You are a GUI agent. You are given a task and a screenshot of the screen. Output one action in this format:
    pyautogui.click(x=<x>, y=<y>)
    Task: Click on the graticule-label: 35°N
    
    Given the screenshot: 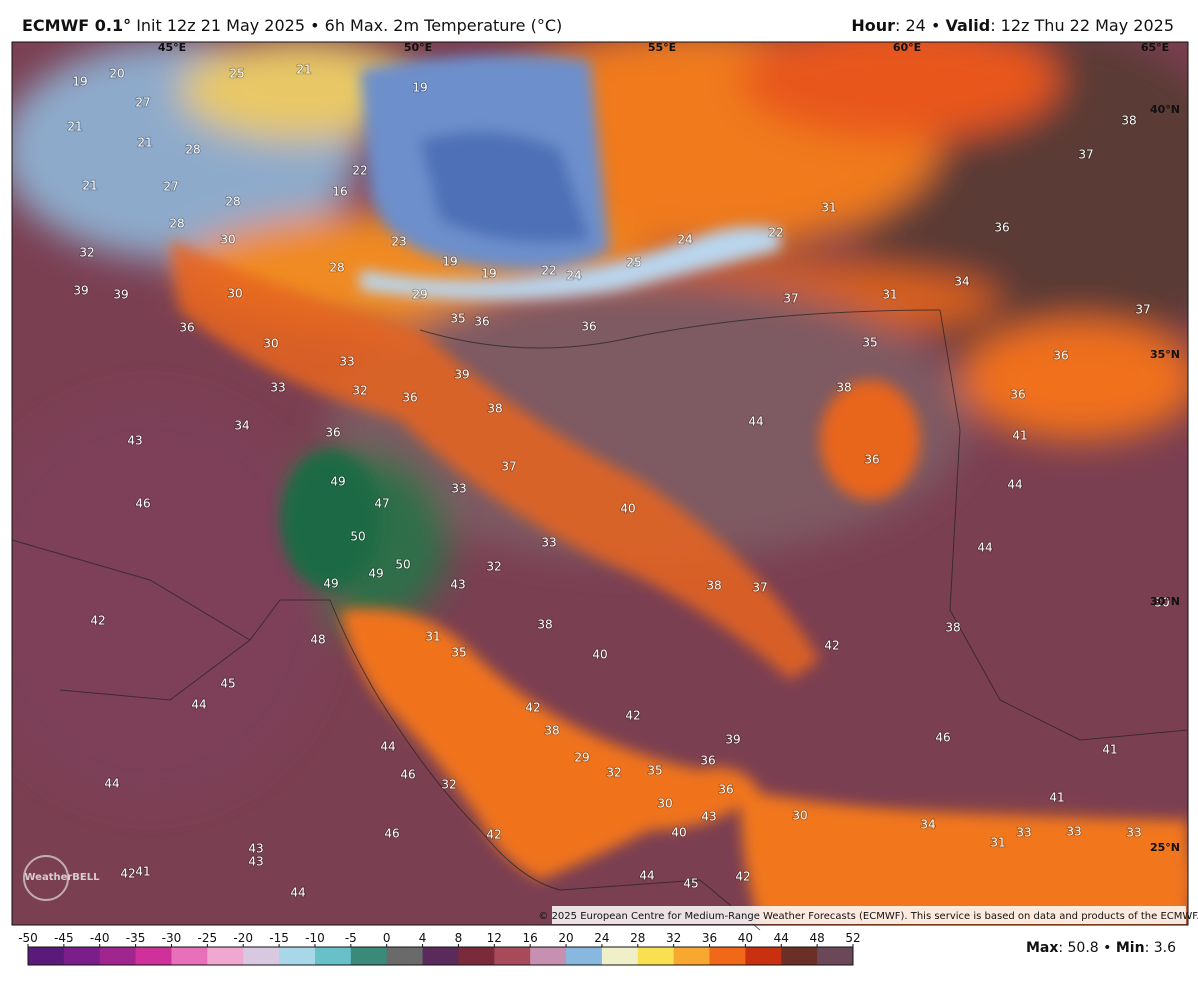 What is the action you would take?
    pyautogui.click(x=1165, y=354)
    